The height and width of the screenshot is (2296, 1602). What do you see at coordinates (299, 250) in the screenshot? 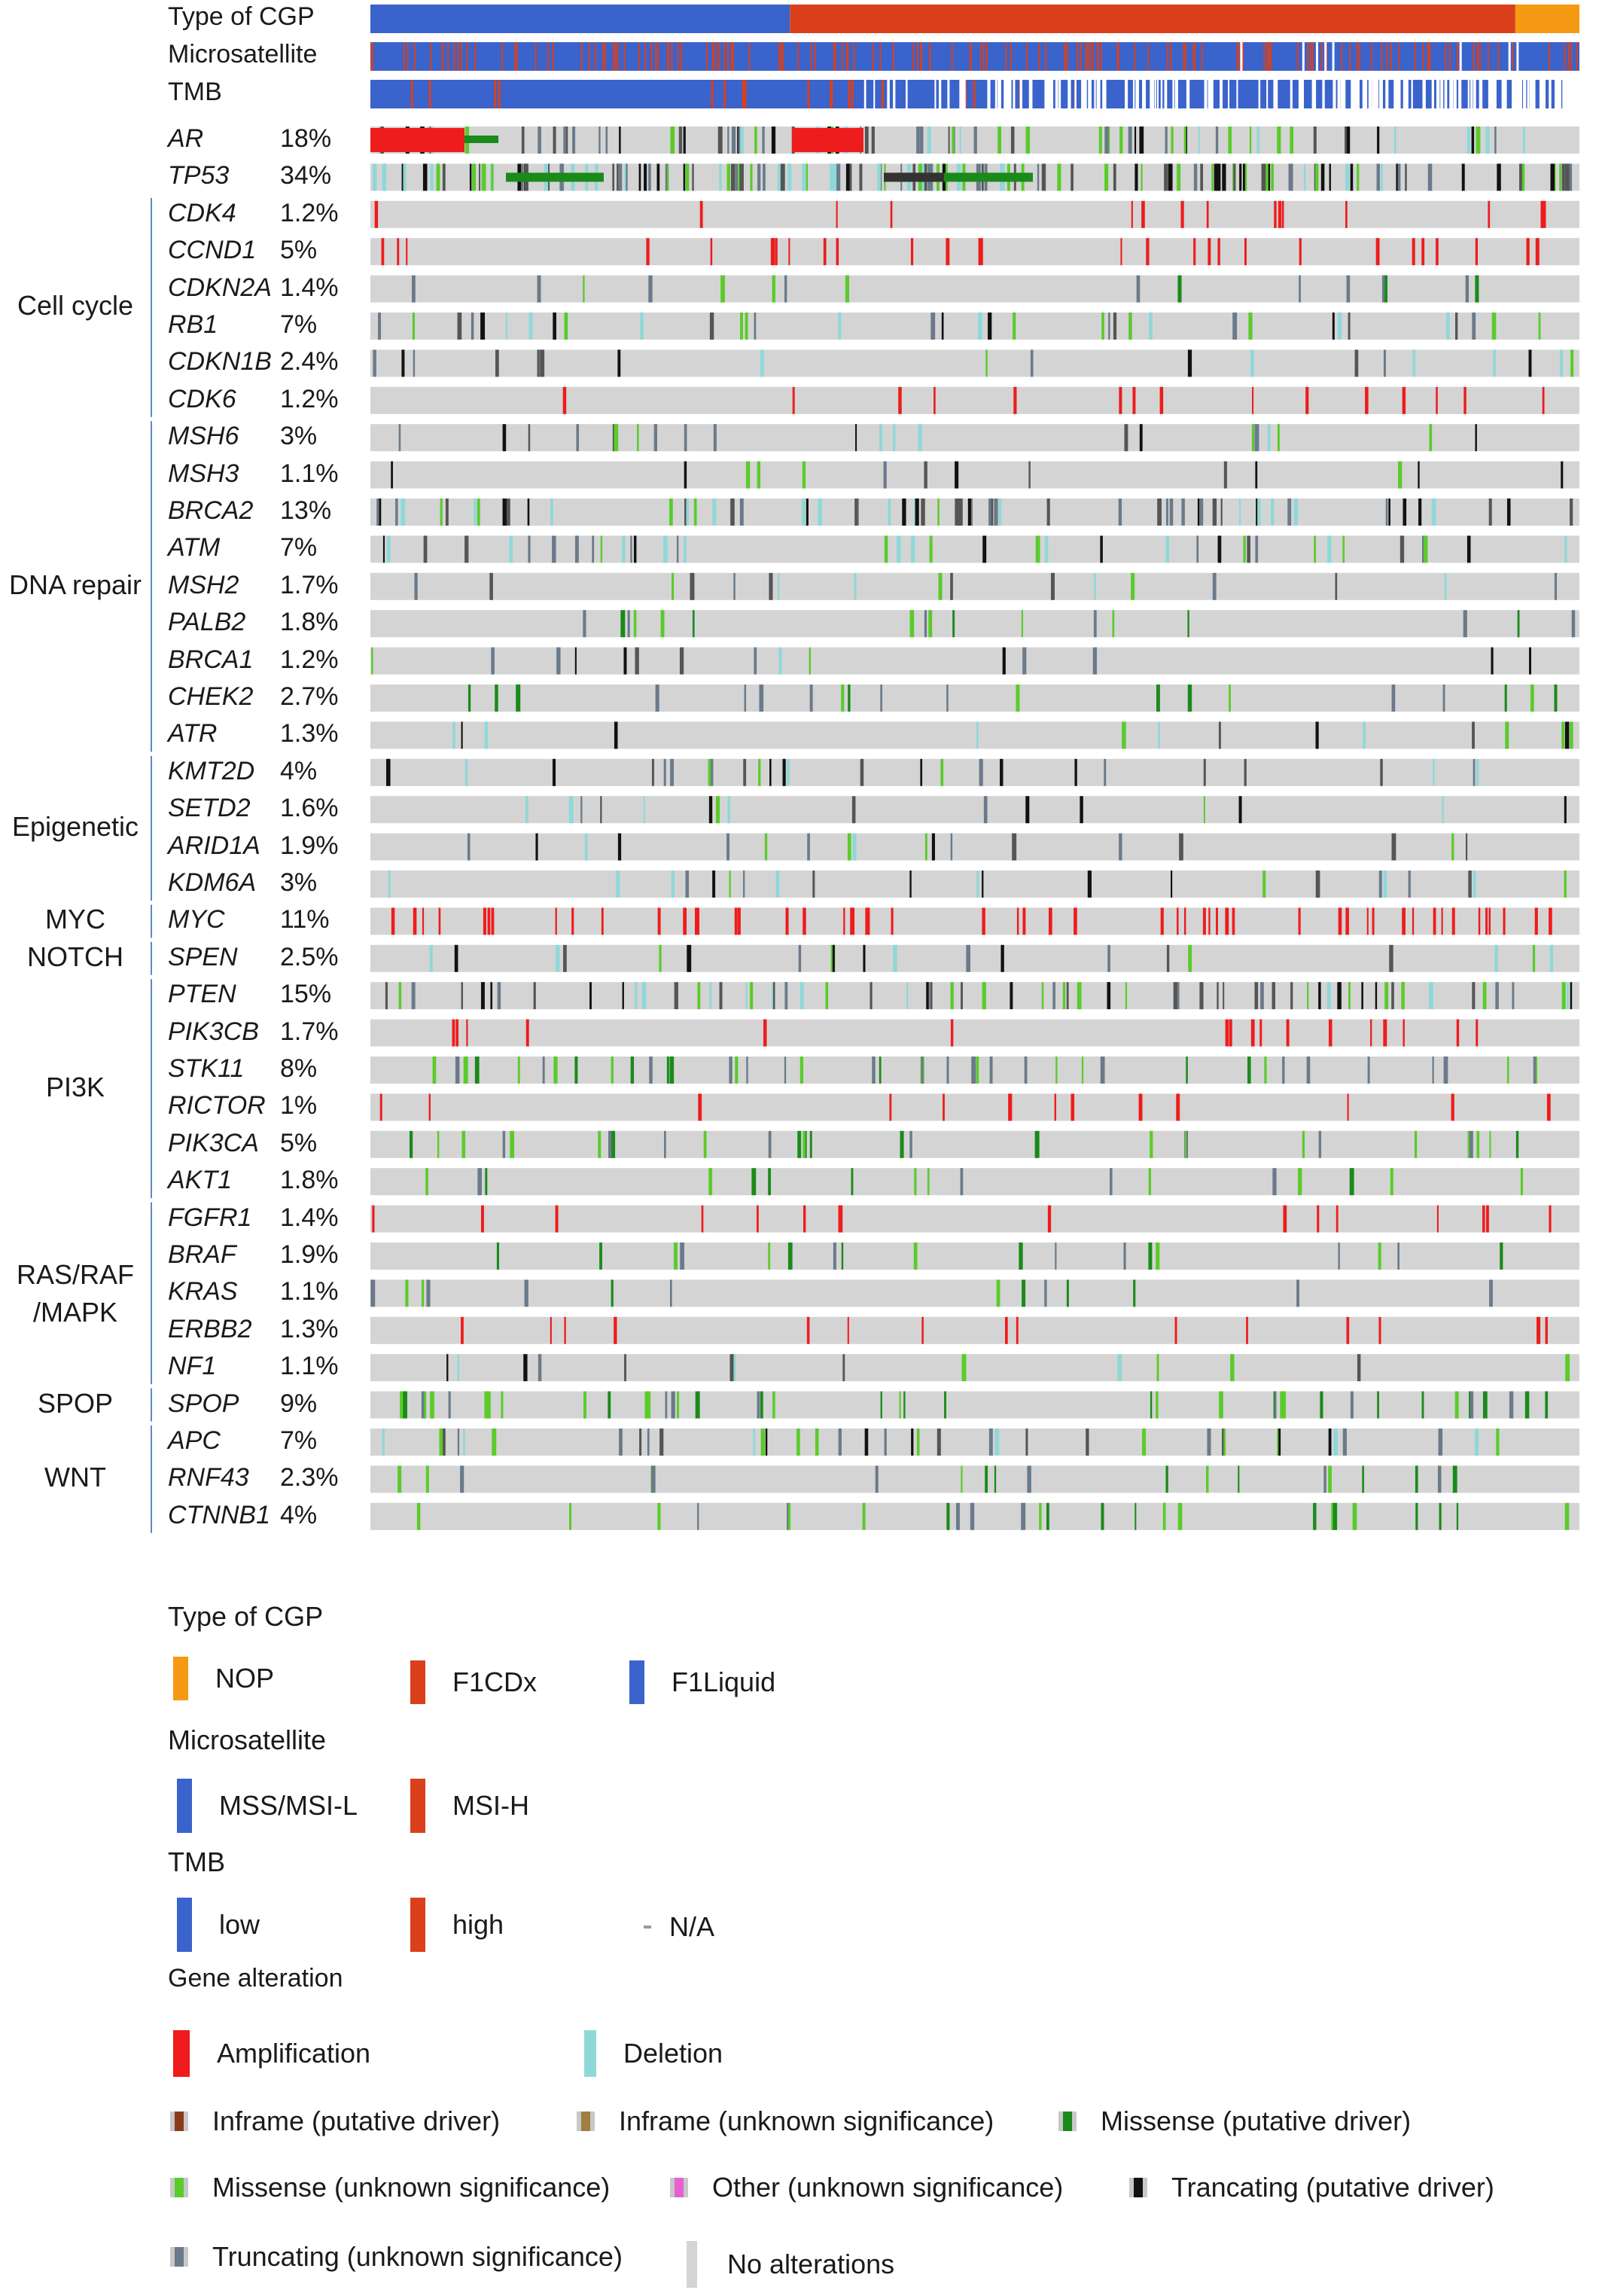
I see `gene-percent-ccnd1: 5%` at bounding box center [299, 250].